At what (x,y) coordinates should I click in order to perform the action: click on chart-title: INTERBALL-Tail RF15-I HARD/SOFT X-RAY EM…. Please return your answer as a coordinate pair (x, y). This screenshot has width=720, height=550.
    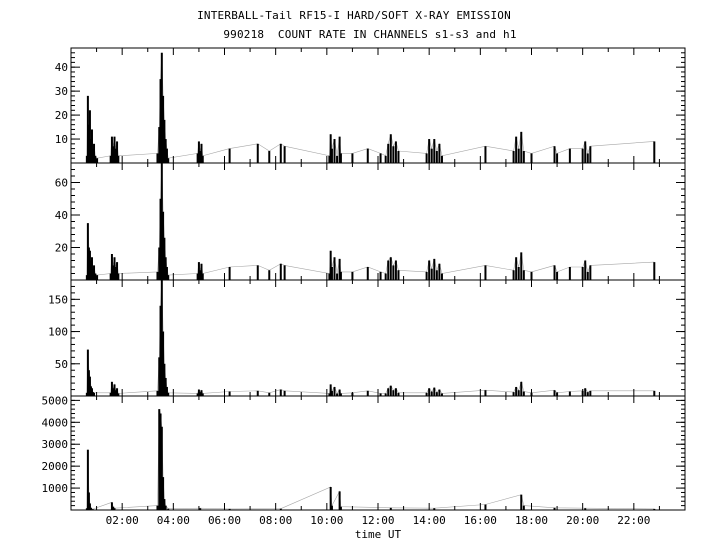
    Looking at the image, I should click on (354, 15).